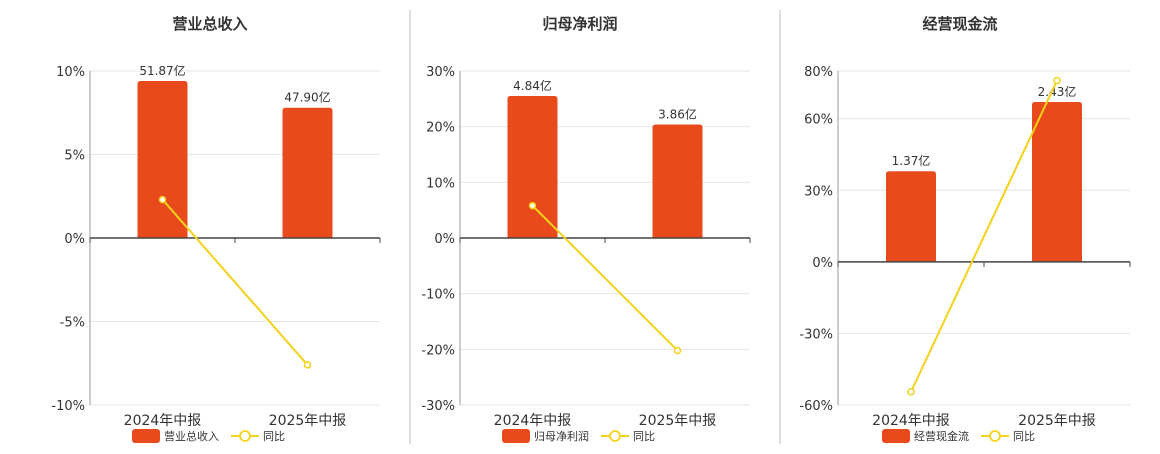 The width and height of the screenshot is (1160, 454). Describe the element at coordinates (209, 24) in the screenshot. I see `chart-title: 营业总收入` at that location.